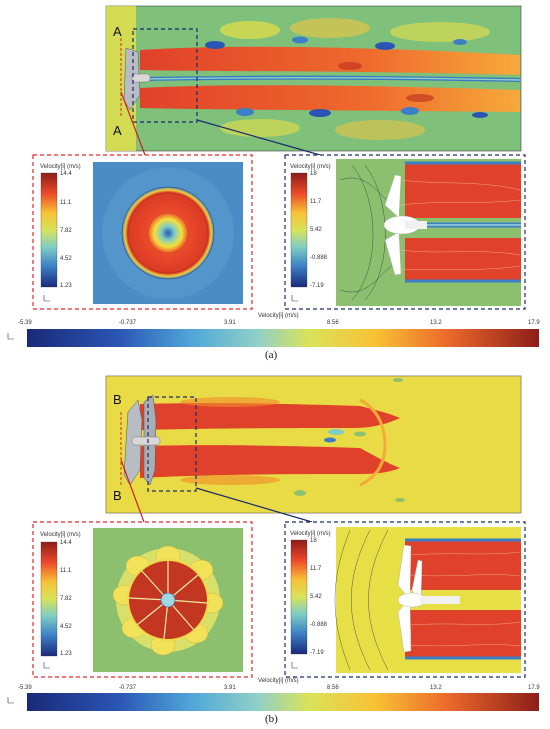 This screenshot has height=729, width=550. What do you see at coordinates (165, 75) in the screenshot?
I see `zoom-box-a` at bounding box center [165, 75].